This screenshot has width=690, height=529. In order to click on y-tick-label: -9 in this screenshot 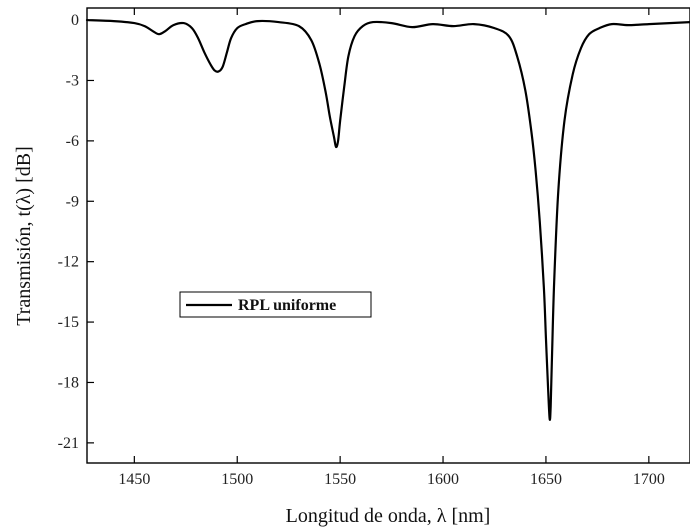, I will do `click(72, 201)`.